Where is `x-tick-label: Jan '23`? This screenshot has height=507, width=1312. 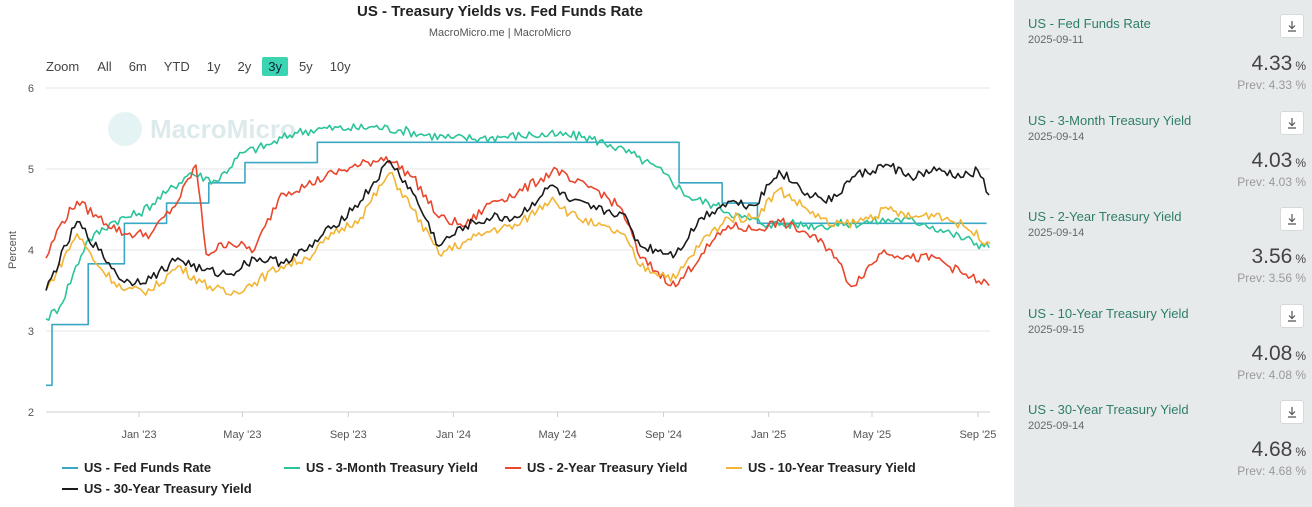
x-tick-label: Jan '23 is located at coordinates (138, 435).